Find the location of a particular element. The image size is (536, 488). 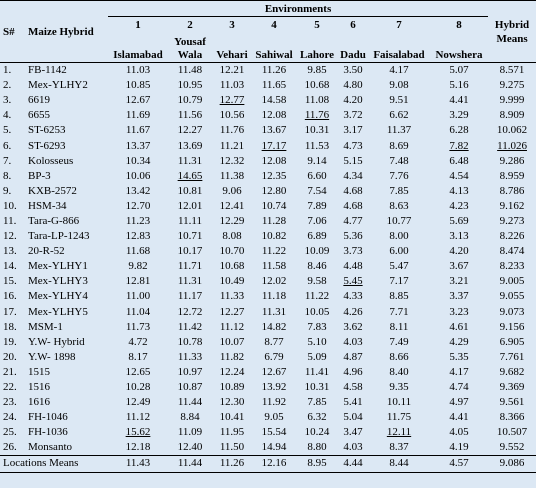

value-cell: 8.08 is located at coordinates (232, 236).